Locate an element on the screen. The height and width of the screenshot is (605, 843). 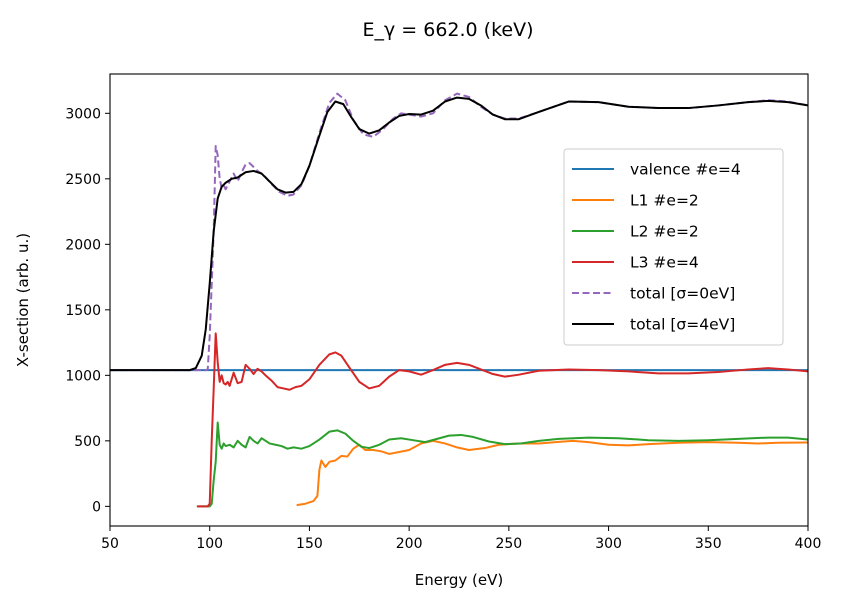
x-tick-label: 150 is located at coordinates (309, 544).